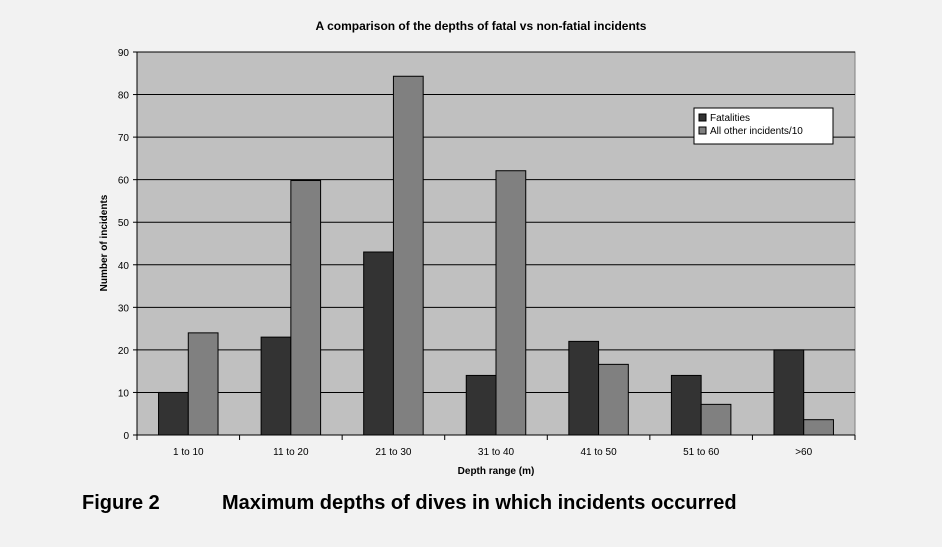 The width and height of the screenshot is (942, 547). What do you see at coordinates (124, 308) in the screenshot?
I see `y-tick-label: 30` at bounding box center [124, 308].